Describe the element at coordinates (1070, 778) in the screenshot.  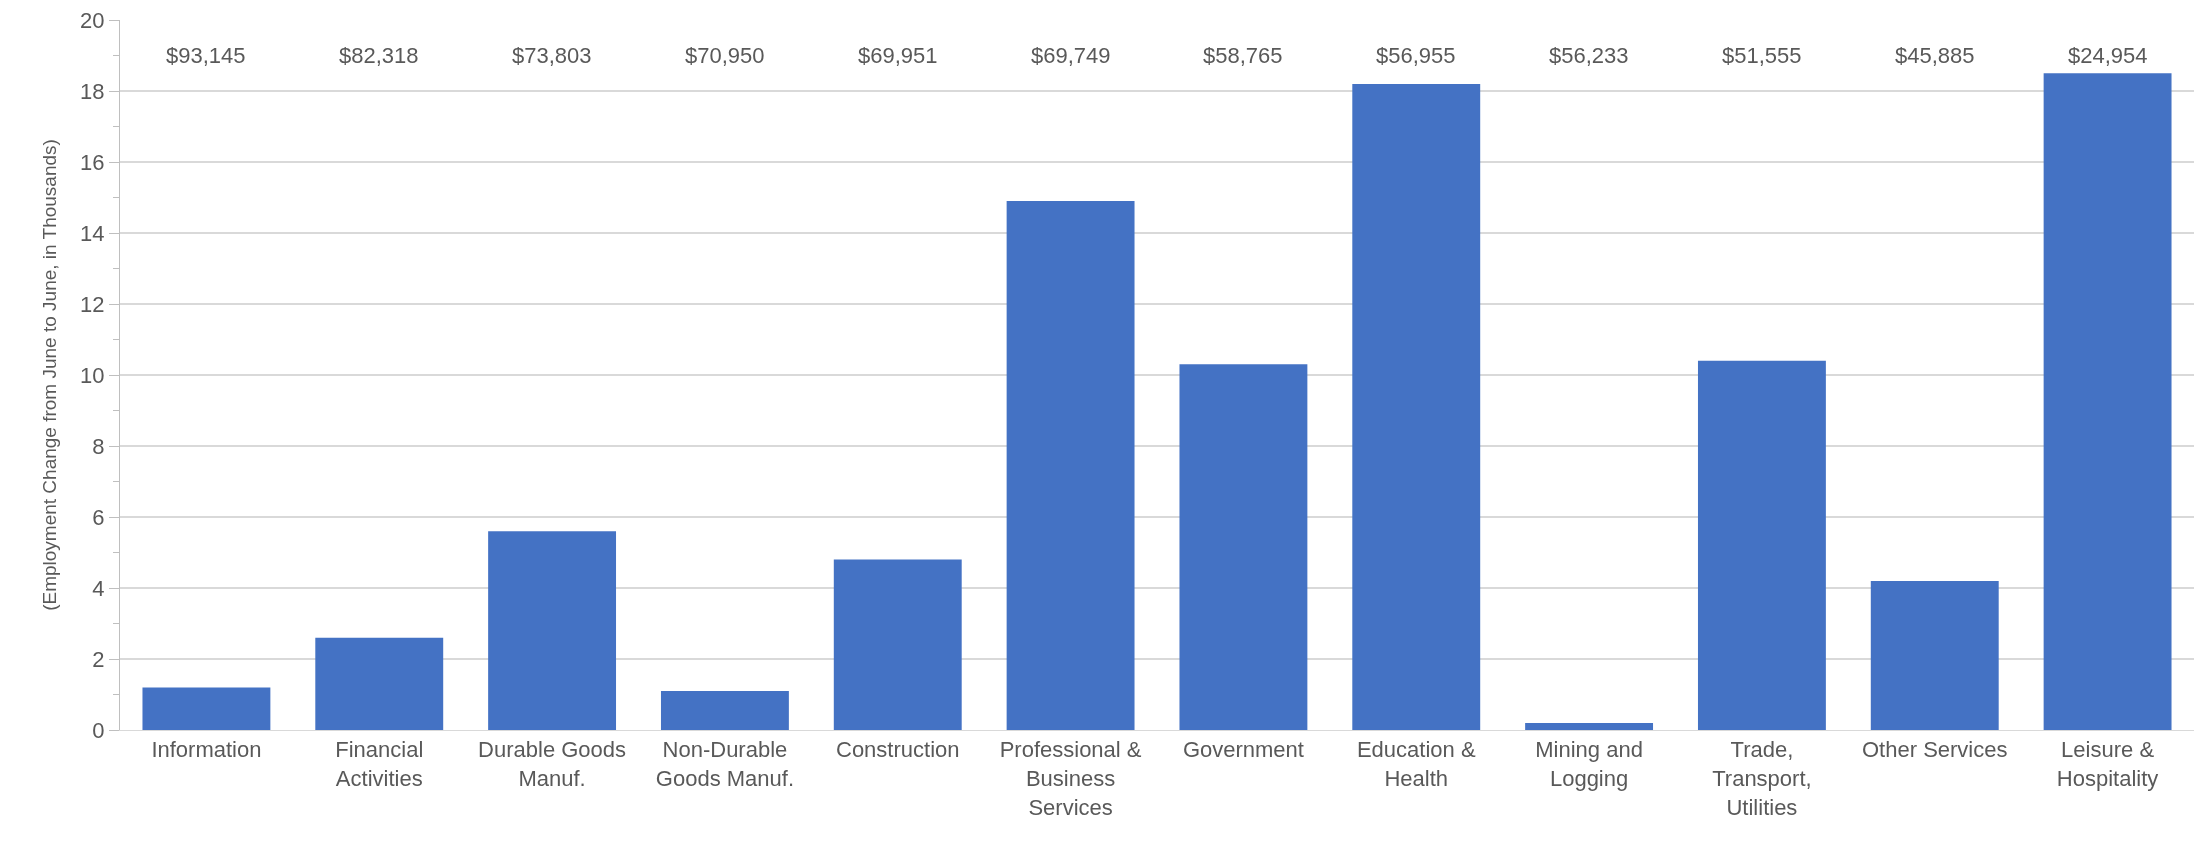
I see `x-tick-label: Professional & Business Services` at that location.